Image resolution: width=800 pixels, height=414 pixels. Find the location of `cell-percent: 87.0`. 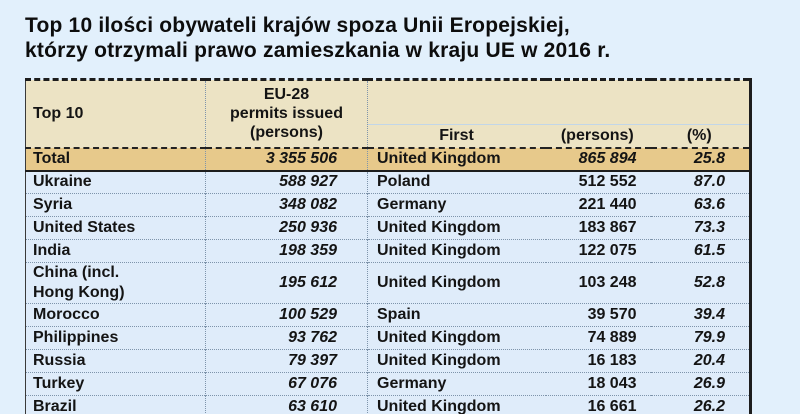

cell-percent: 87.0 is located at coordinates (700, 182).